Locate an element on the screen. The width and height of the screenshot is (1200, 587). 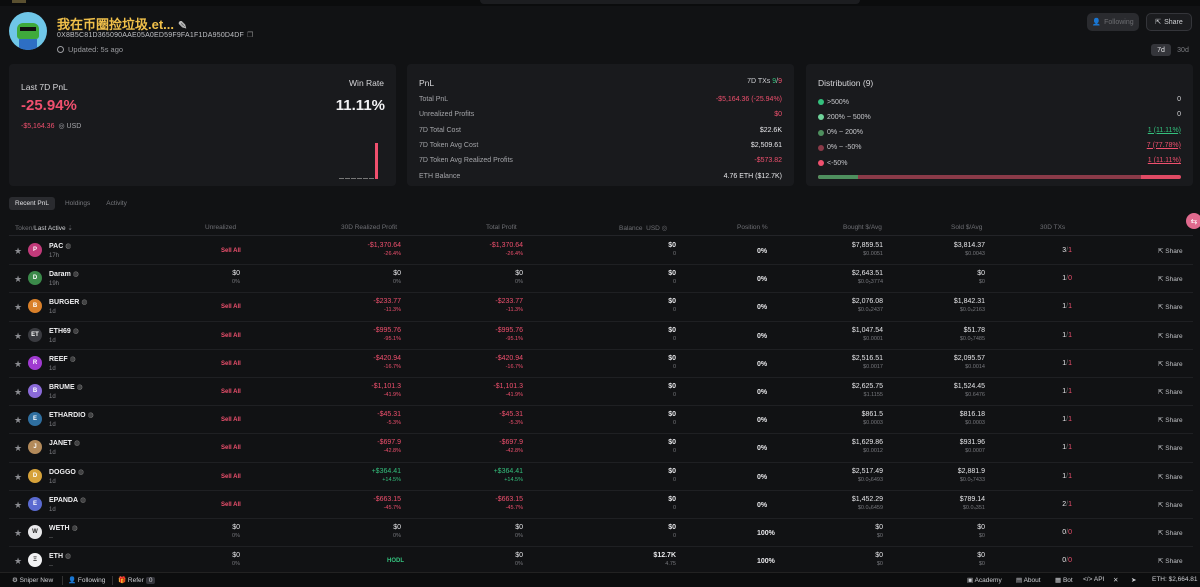
bot-link: ▦ Bot is located at coordinates (1064, 580).